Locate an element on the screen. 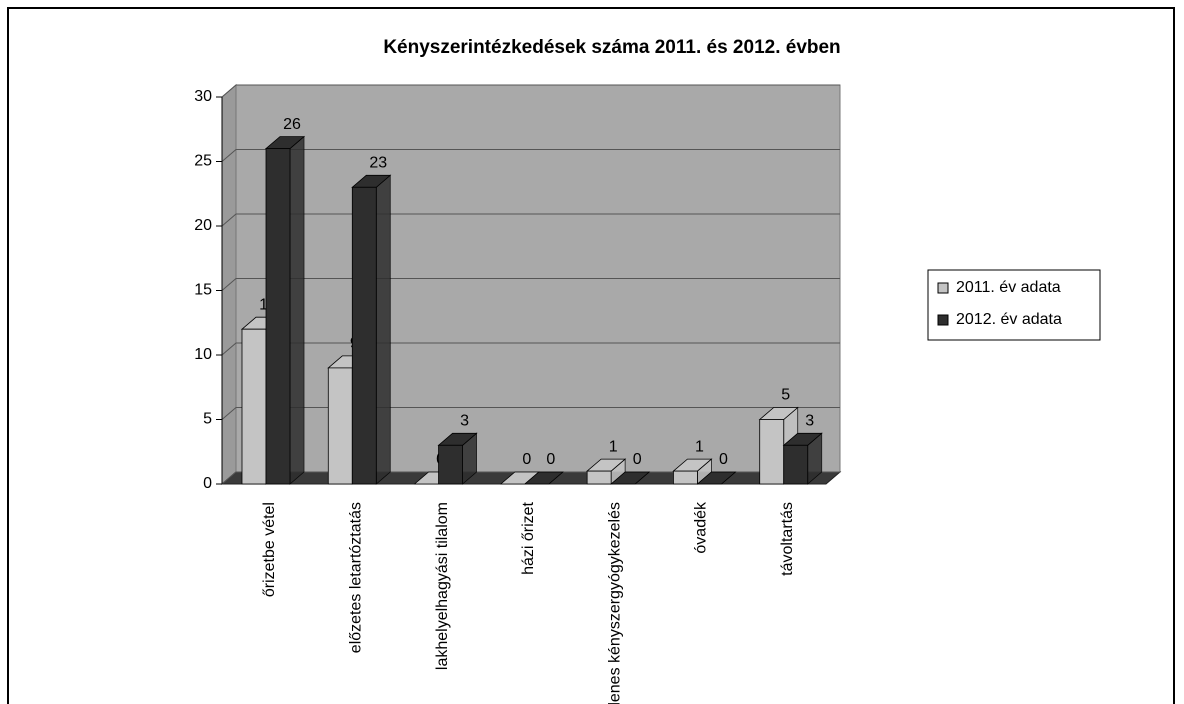 The image size is (1184, 704). y-tick-label: 5 is located at coordinates (207, 419).